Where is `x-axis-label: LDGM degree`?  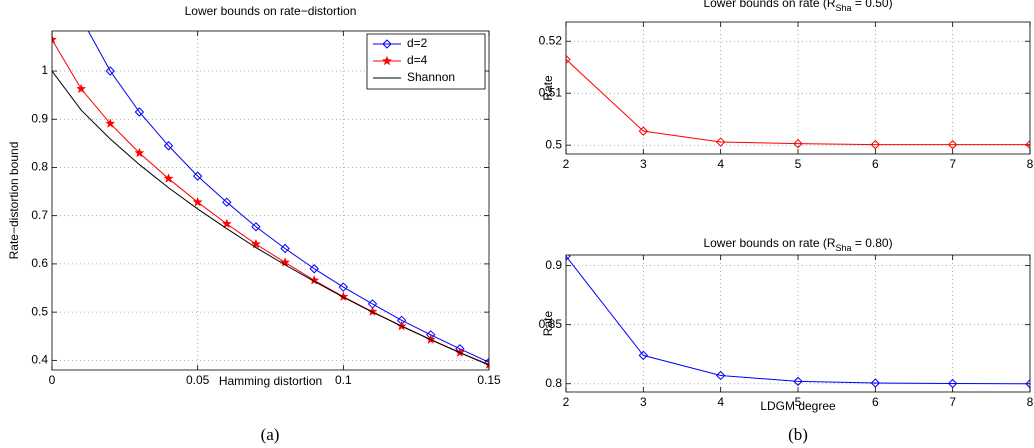
x-axis-label: LDGM degree is located at coordinates (798, 406).